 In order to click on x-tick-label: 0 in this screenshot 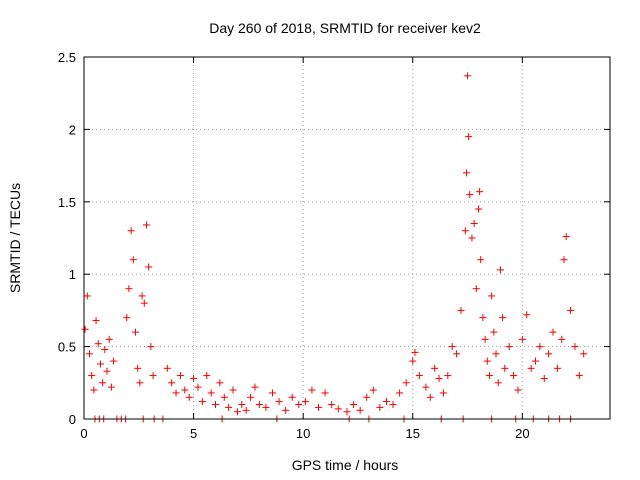, I will do `click(83, 433)`.